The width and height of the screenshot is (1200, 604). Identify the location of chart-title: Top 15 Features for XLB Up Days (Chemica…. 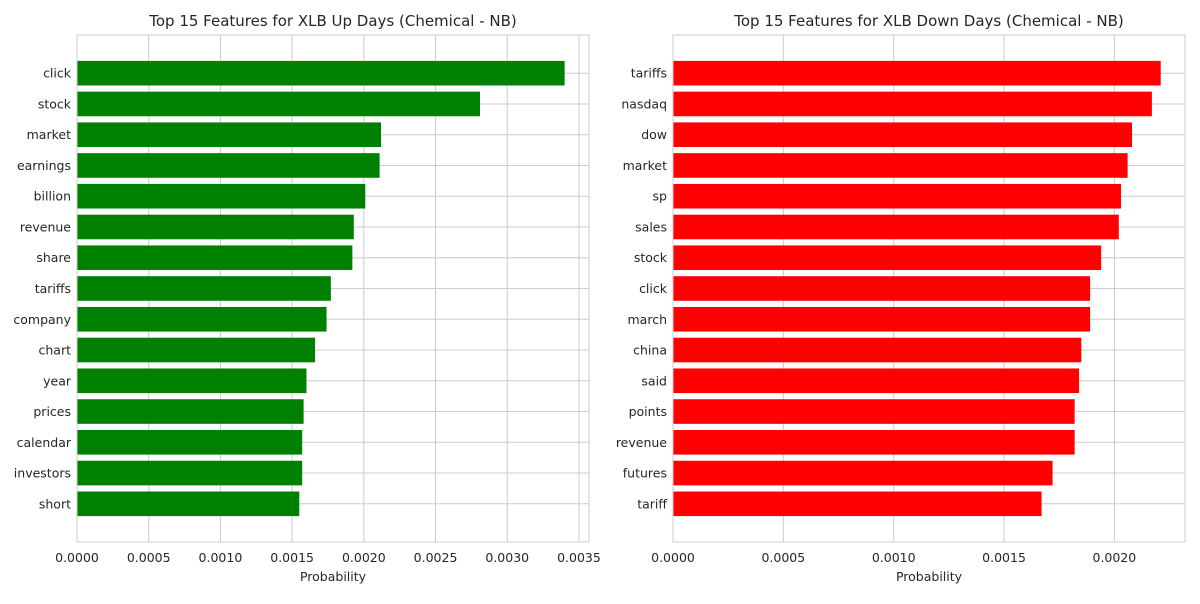
(332, 21).